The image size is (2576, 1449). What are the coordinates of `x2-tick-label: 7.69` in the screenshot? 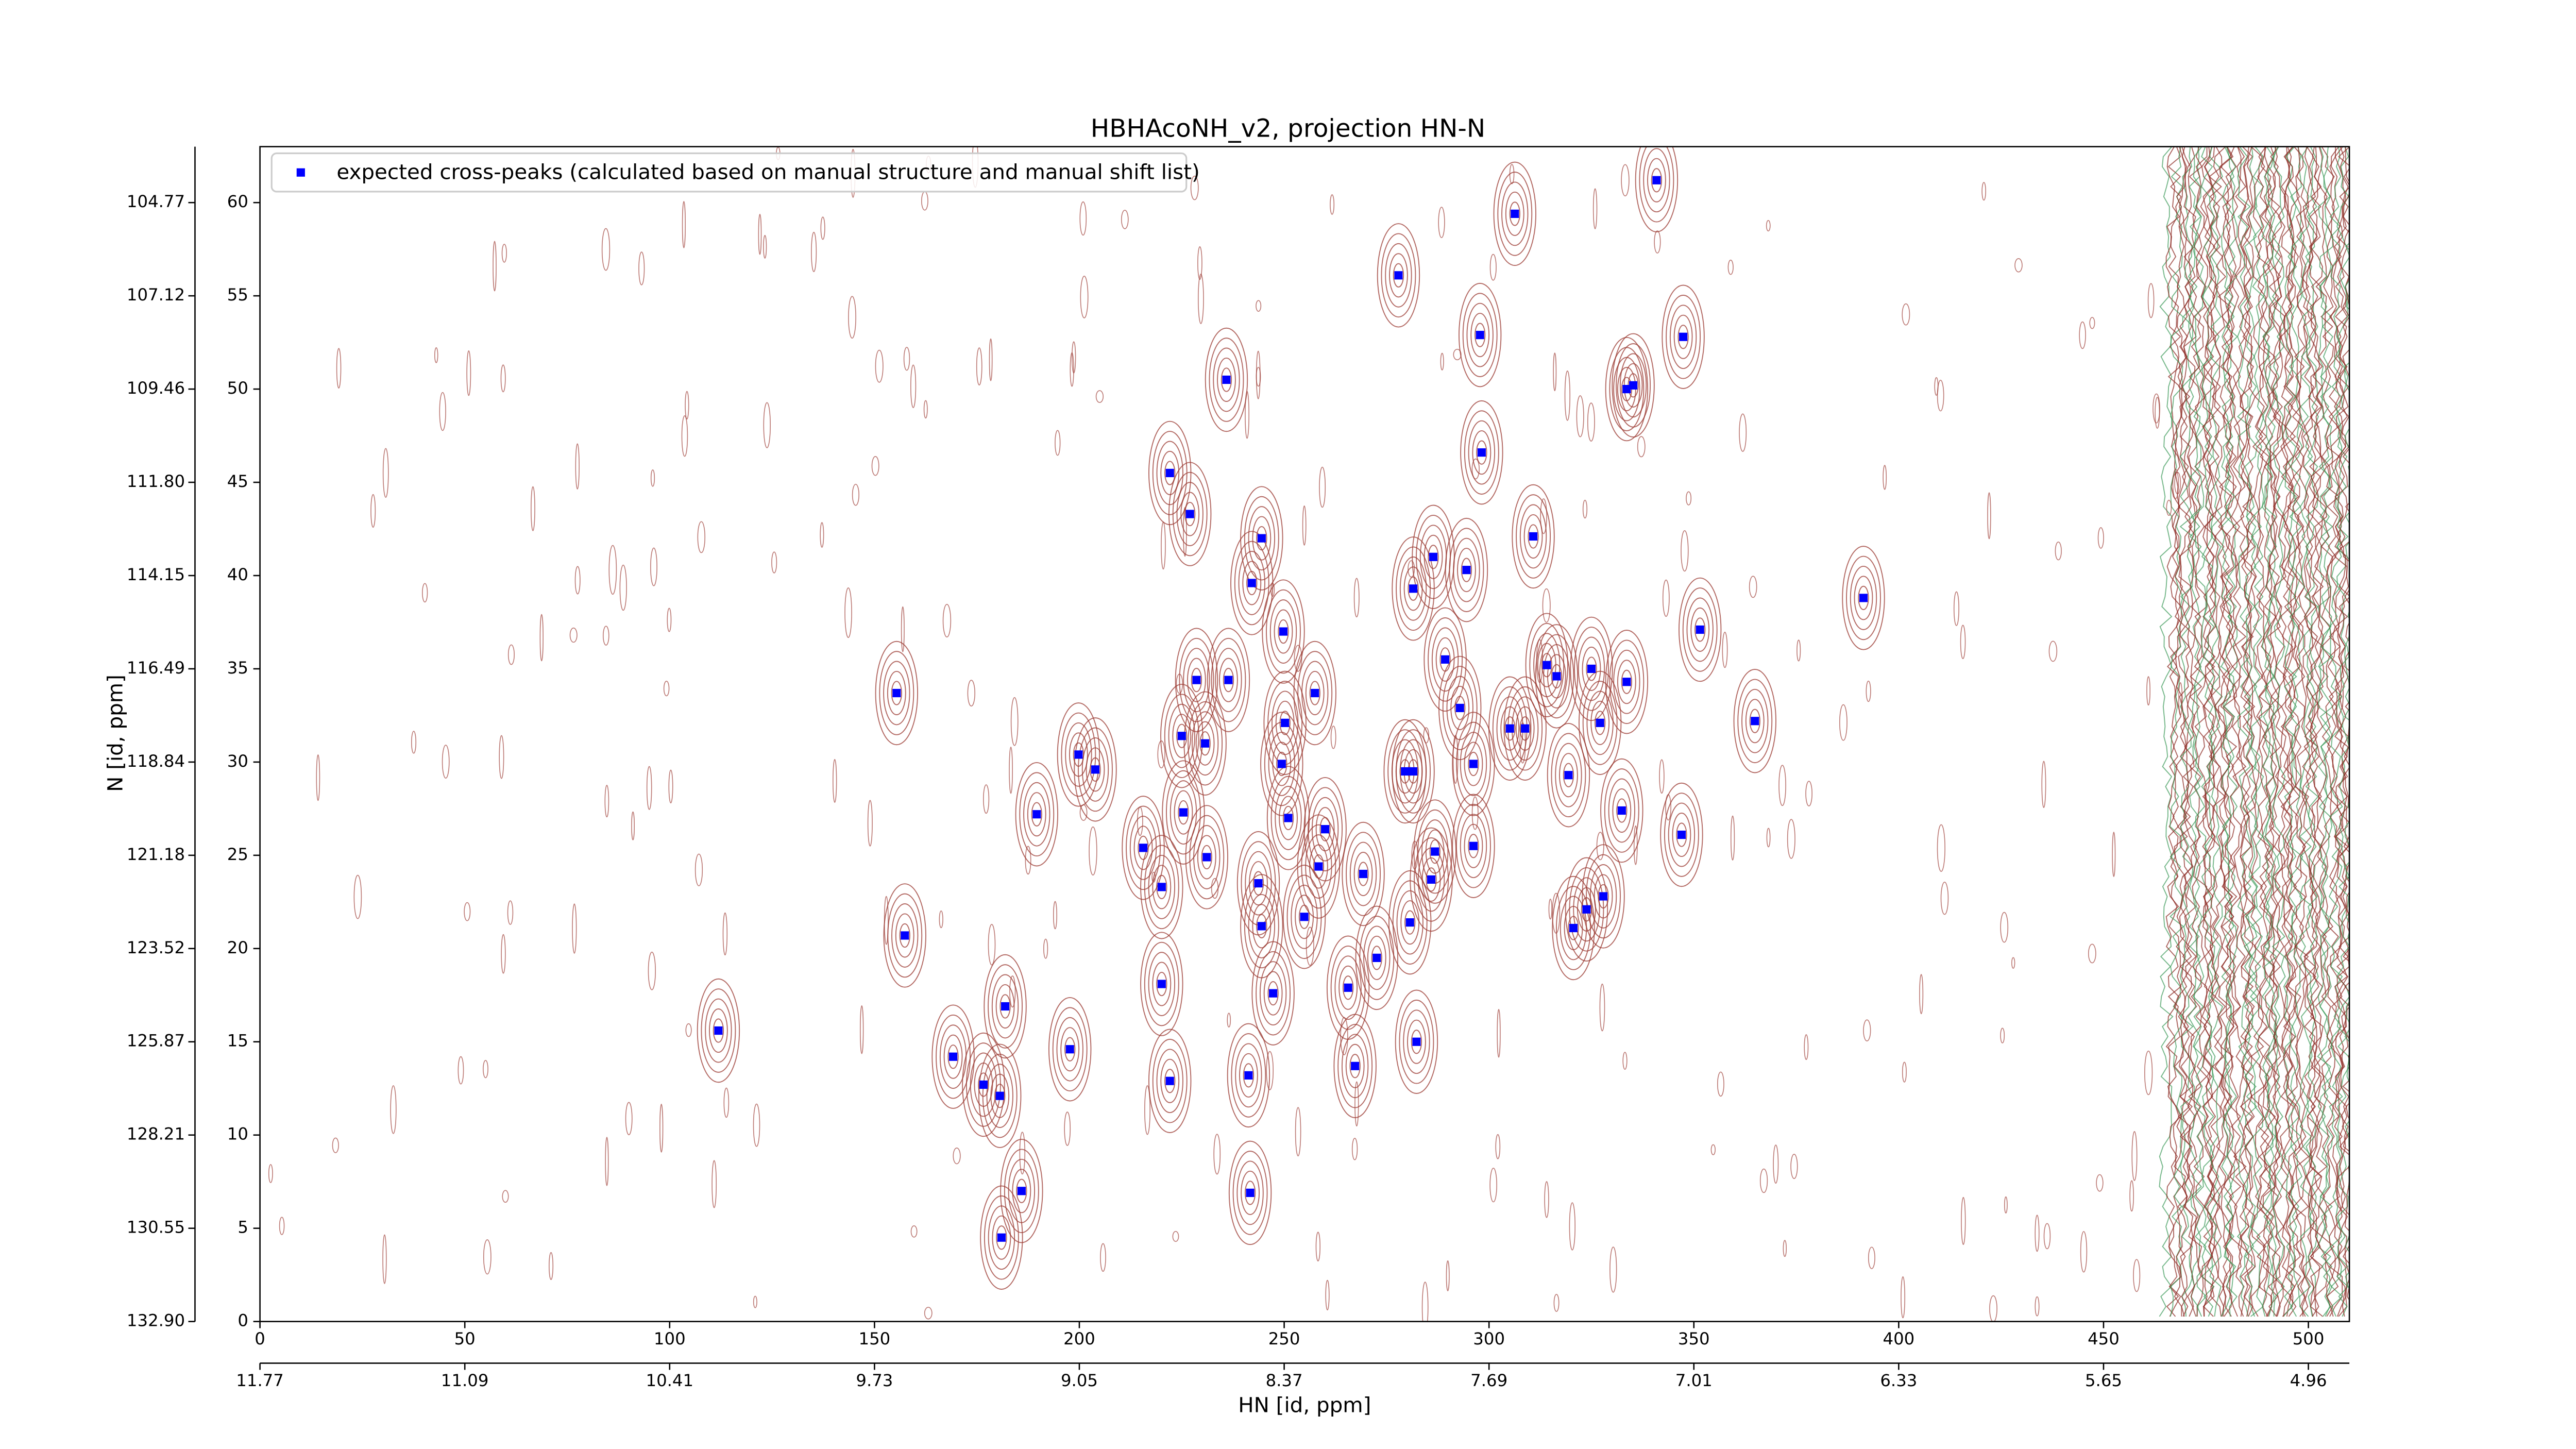 It's located at (1489, 1380).